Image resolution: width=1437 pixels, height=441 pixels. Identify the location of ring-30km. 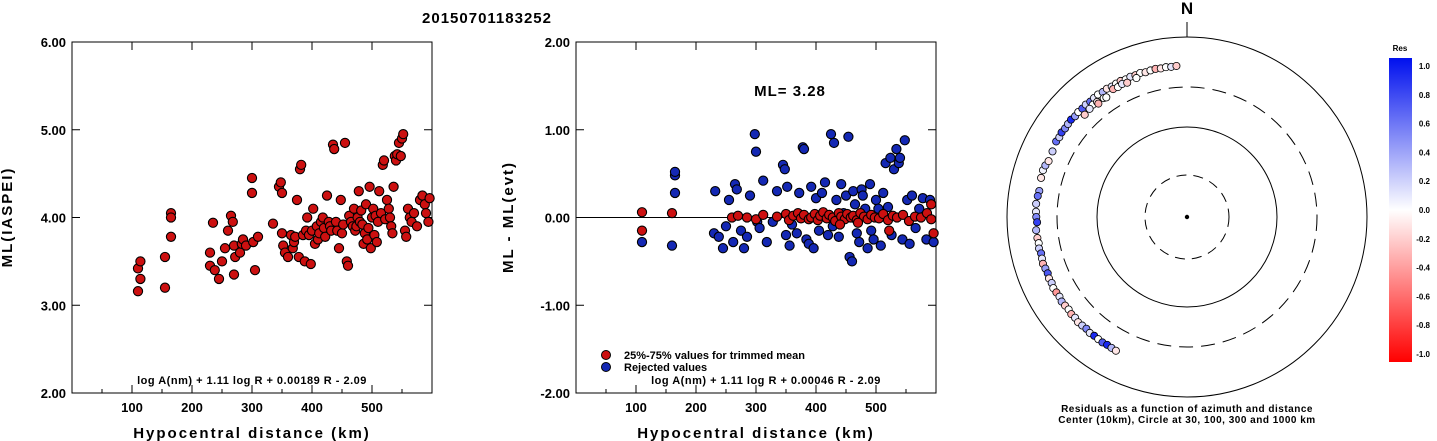
(1187, 217).